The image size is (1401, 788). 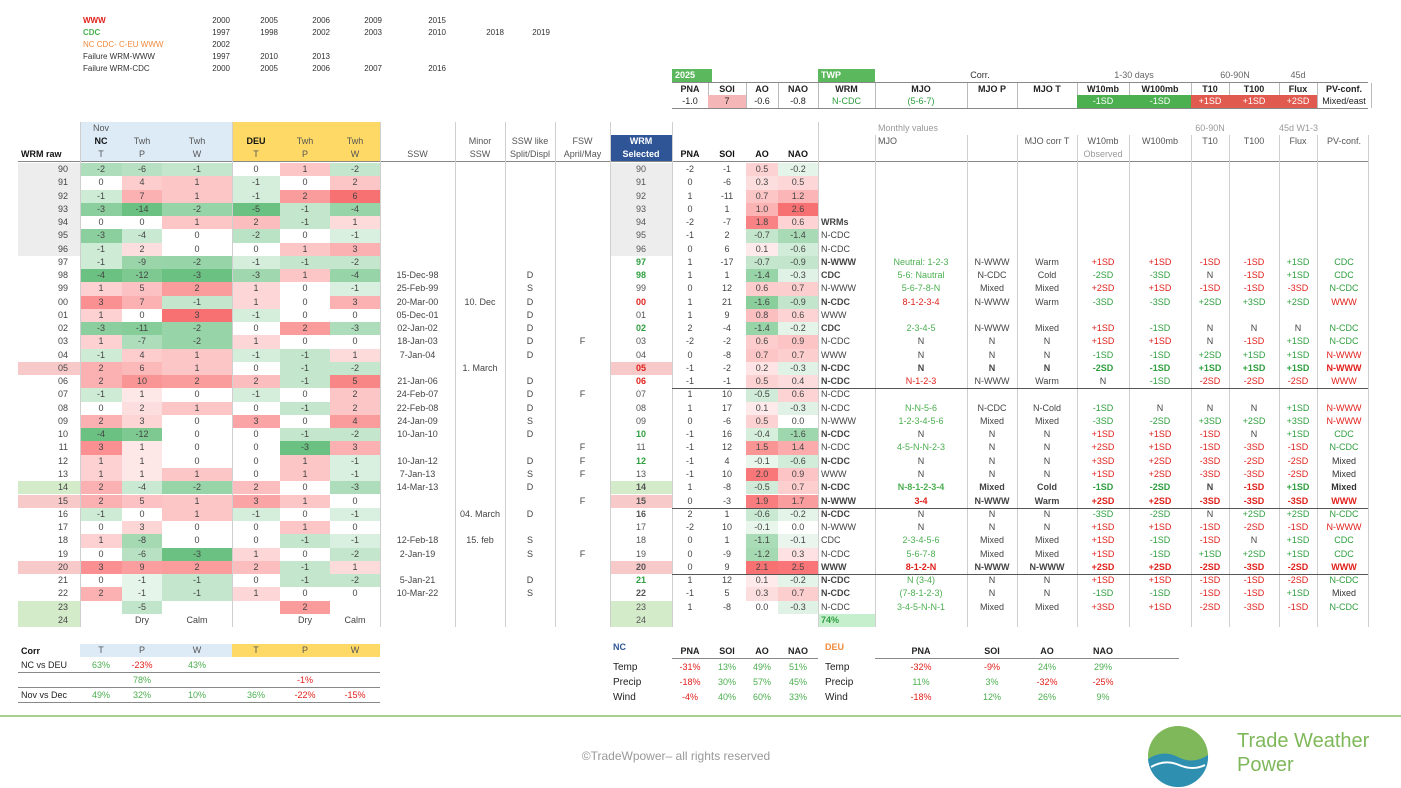 What do you see at coordinates (726, 473) in the screenshot?
I see `table-cell: 10` at bounding box center [726, 473].